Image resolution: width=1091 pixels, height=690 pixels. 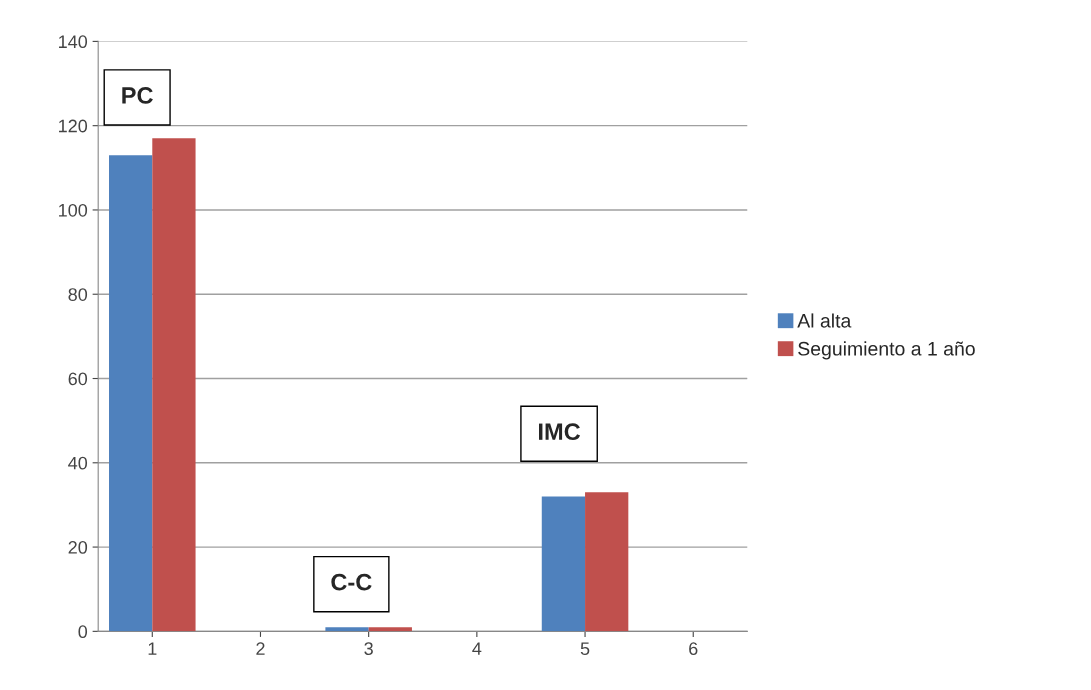 I want to click on legend-label: Al alta, so click(x=824, y=320).